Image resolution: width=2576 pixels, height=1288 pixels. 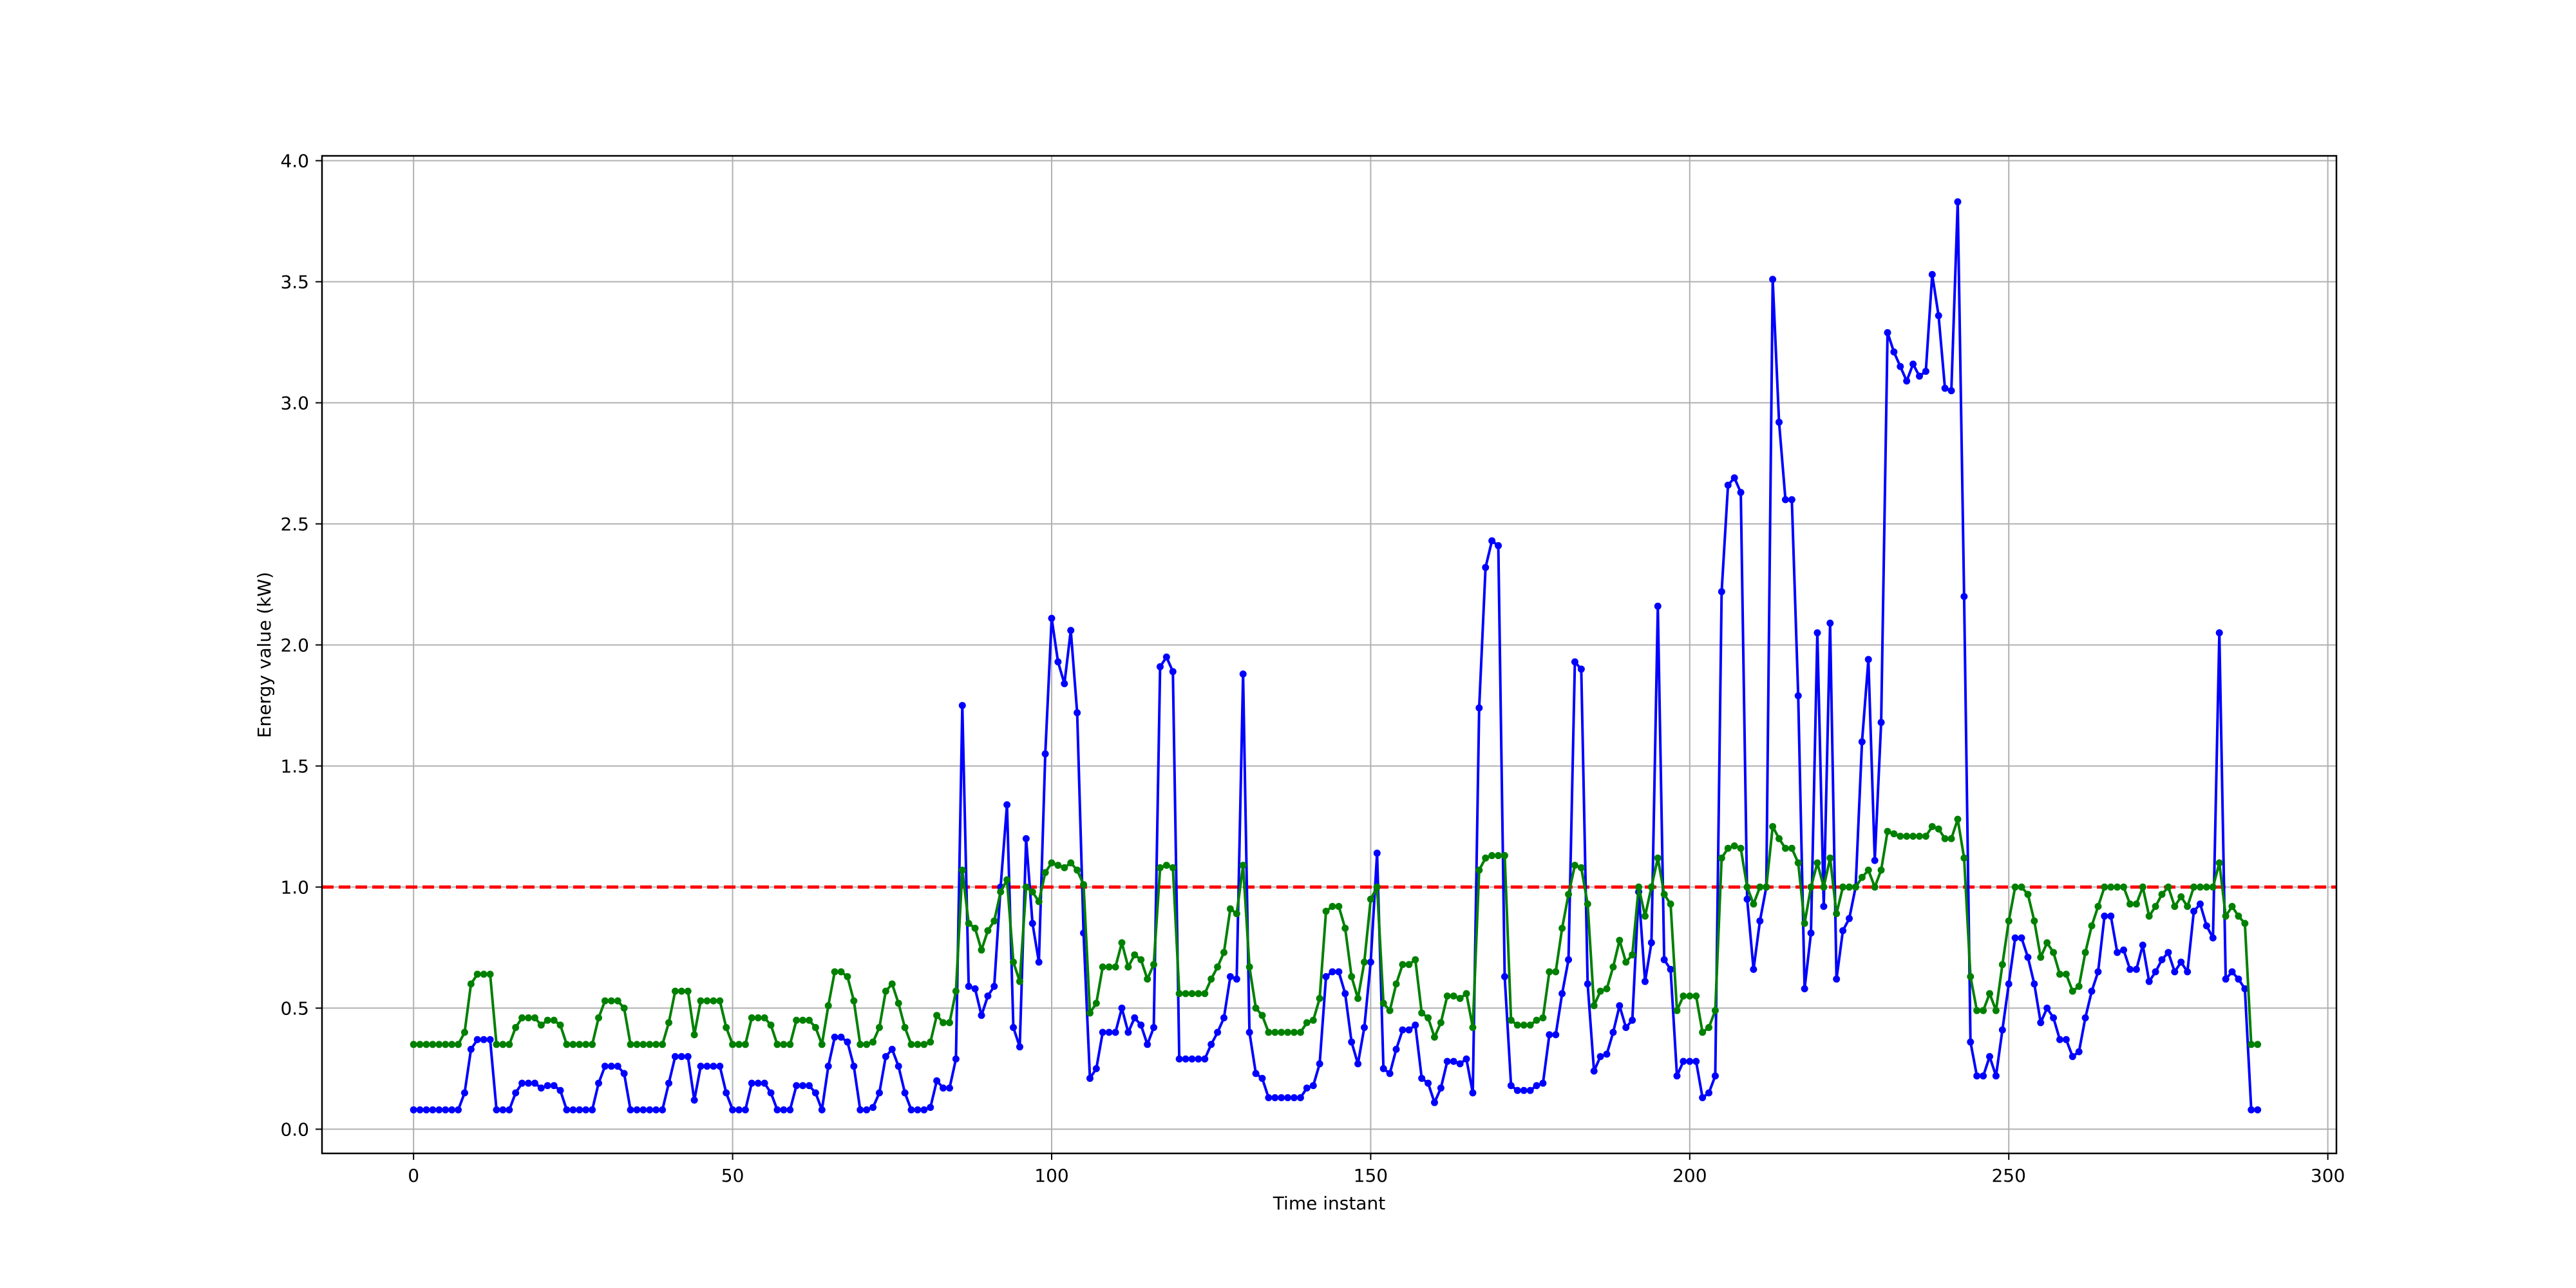 I want to click on x-tick-label: 0, so click(x=414, y=1175).